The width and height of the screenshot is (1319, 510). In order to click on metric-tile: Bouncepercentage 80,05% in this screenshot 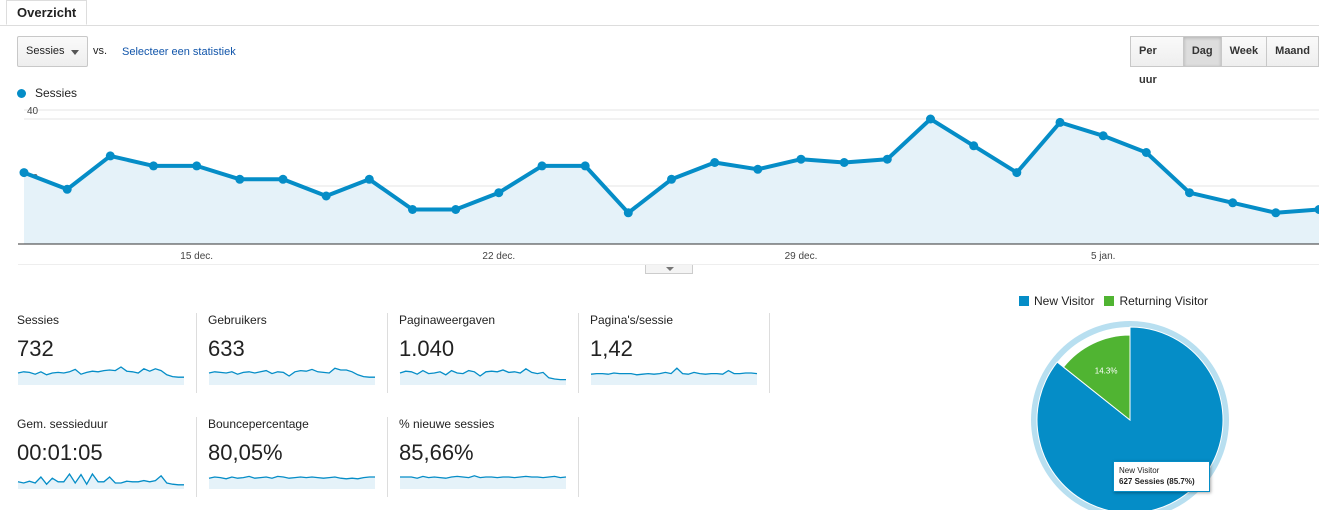, I will do `click(298, 457)`.